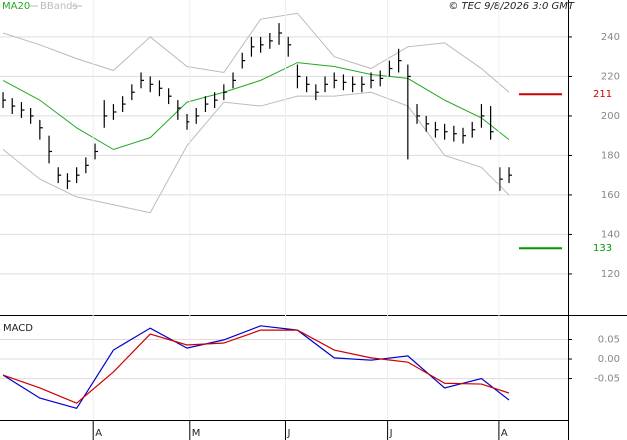 The image size is (627, 440). I want to click on macd-line, so click(256, 366).